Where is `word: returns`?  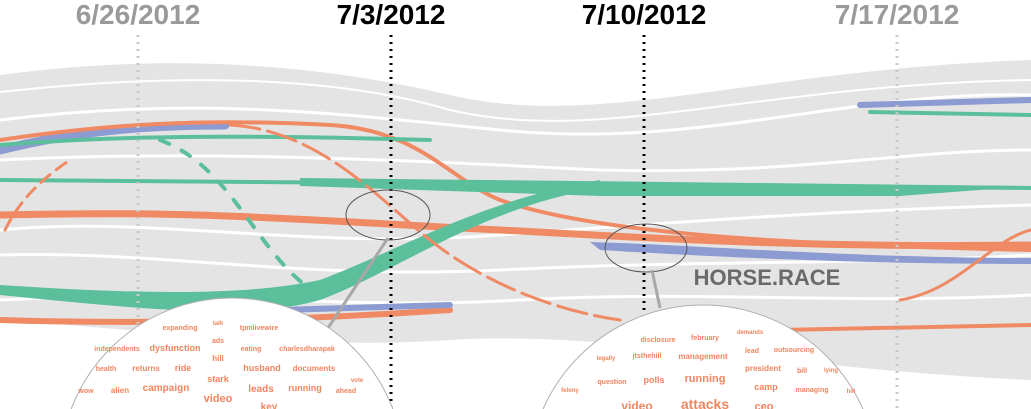 word: returns is located at coordinates (146, 368).